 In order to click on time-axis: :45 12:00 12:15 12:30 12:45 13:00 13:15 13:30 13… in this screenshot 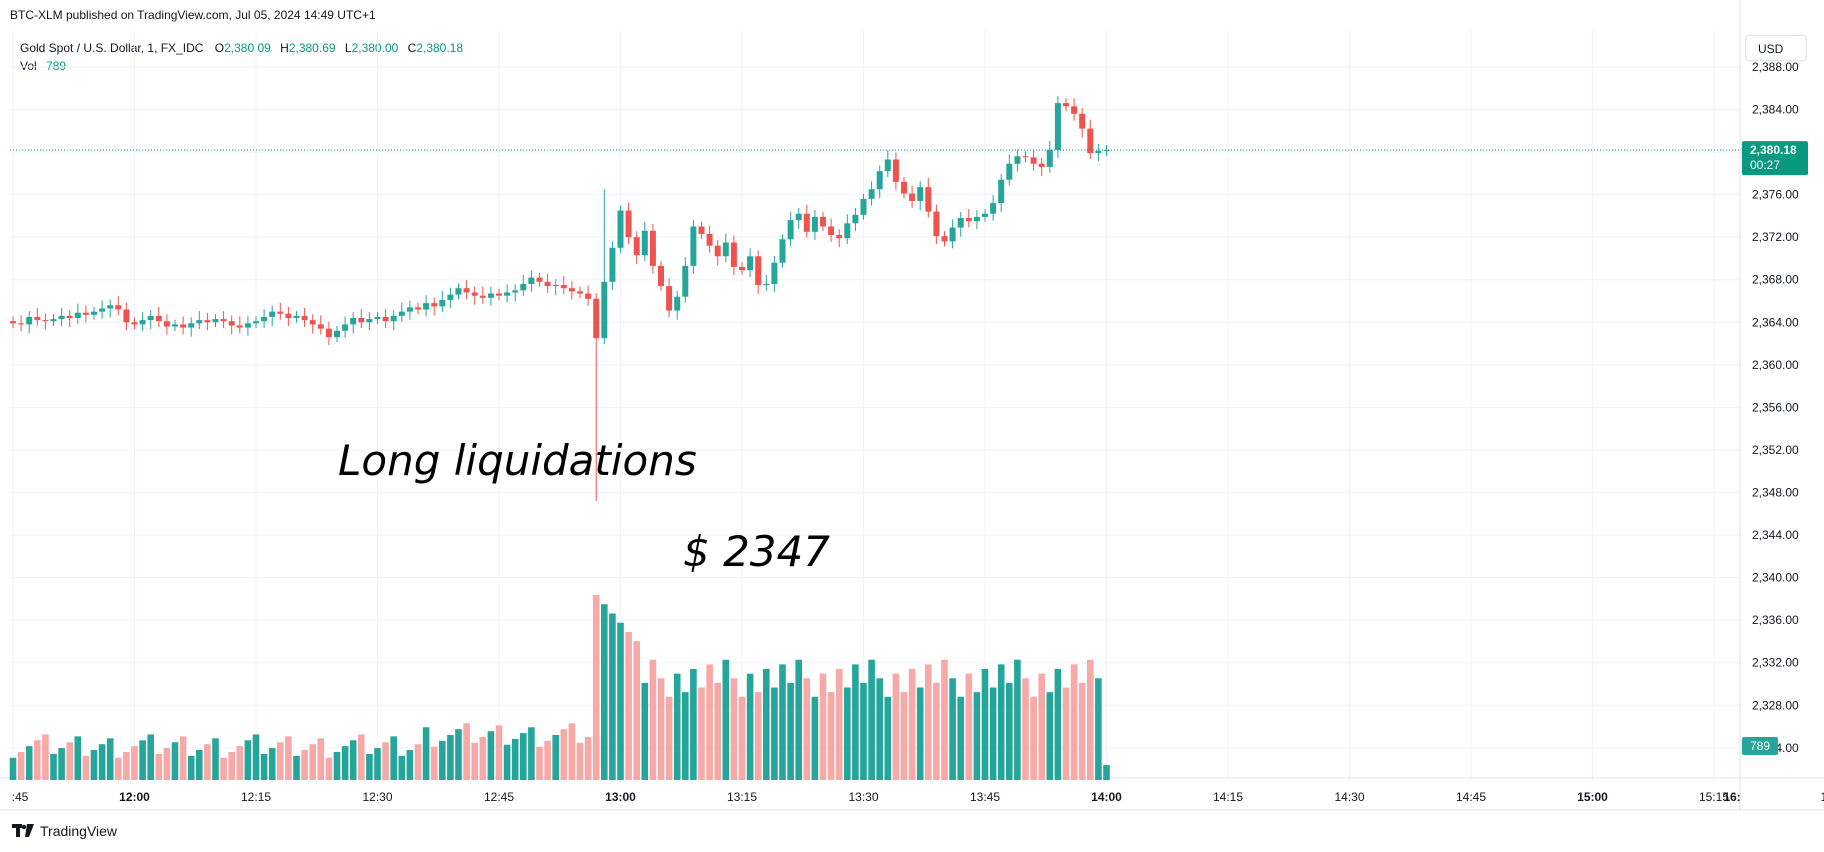, I will do `click(918, 797)`.